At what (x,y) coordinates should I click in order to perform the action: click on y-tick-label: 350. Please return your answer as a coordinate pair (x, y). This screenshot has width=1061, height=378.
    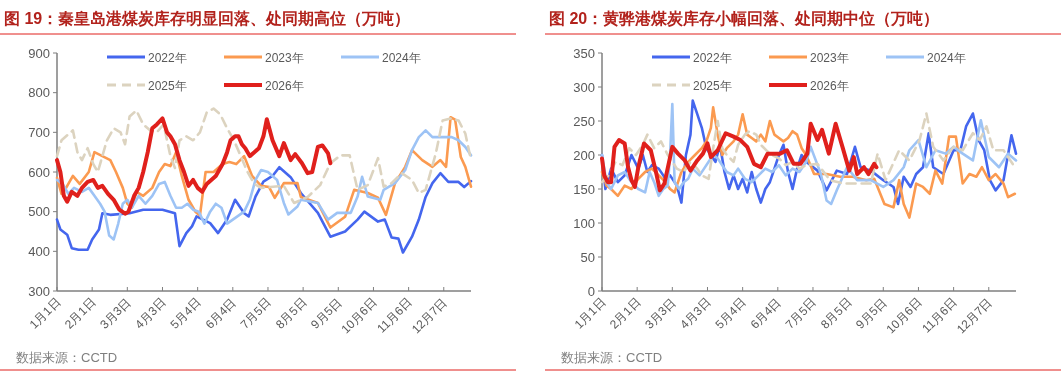
    Looking at the image, I should click on (584, 53).